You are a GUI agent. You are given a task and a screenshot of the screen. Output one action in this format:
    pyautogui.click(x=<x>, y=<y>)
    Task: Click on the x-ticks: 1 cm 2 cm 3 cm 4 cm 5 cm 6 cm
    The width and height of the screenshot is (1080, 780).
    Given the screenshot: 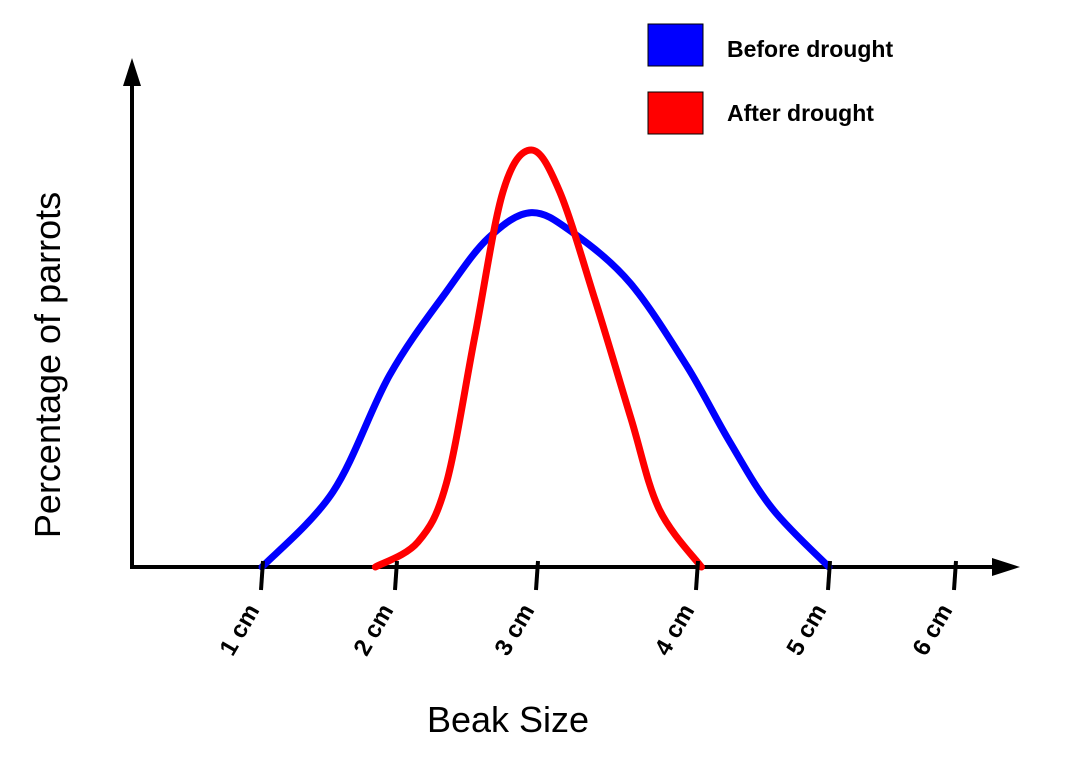 What is the action you would take?
    pyautogui.click(x=586, y=610)
    